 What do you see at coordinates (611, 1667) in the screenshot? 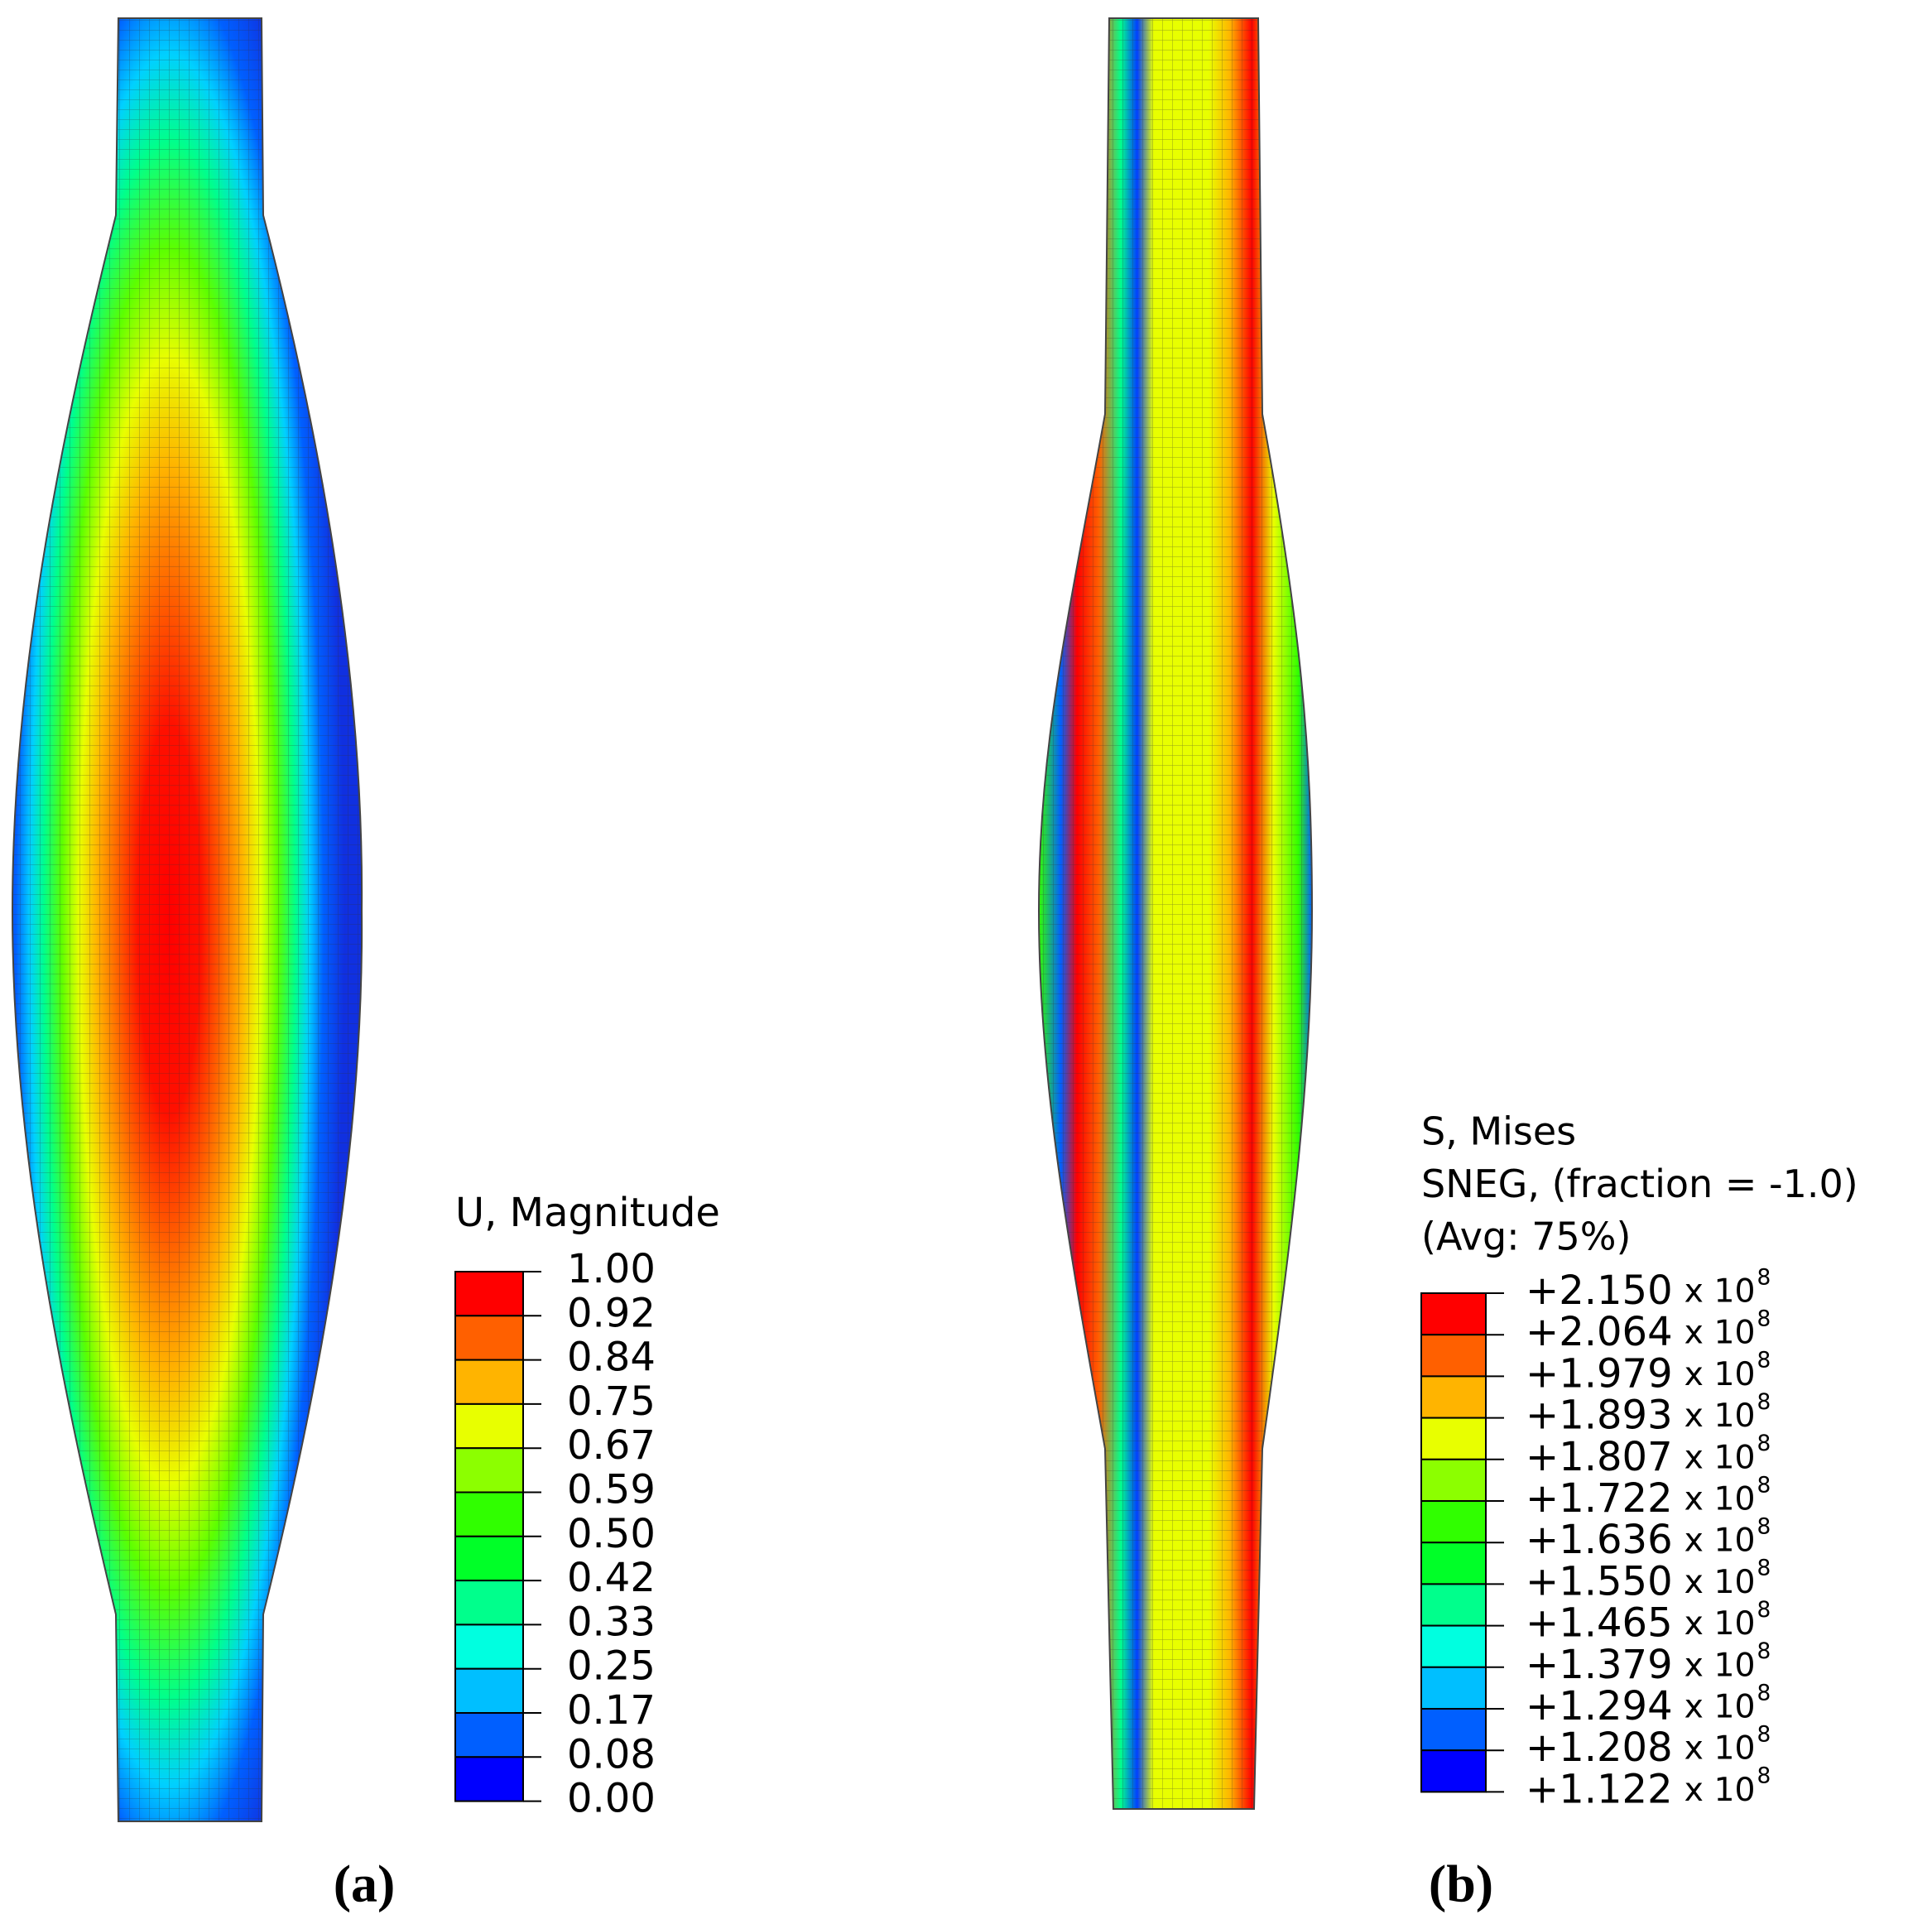
I see `legend-label: 0.25` at bounding box center [611, 1667].